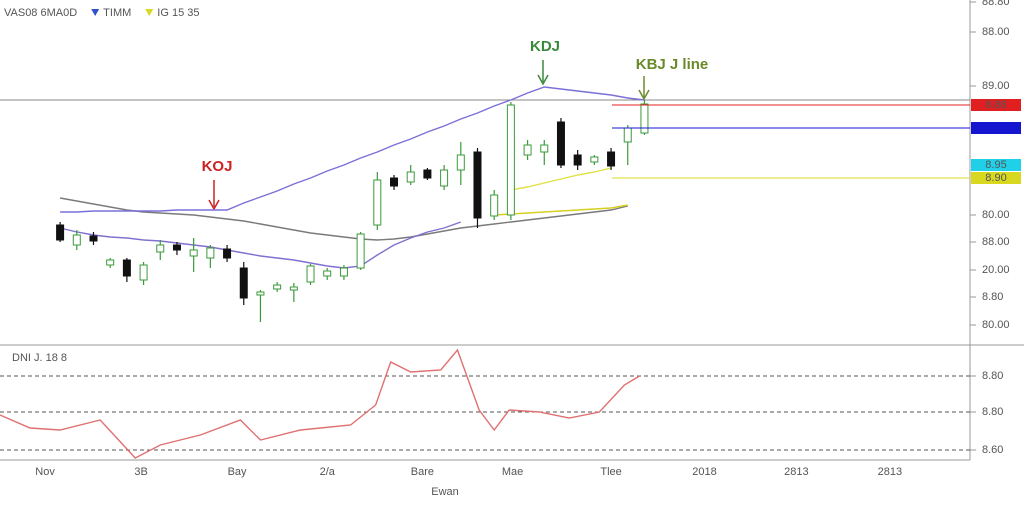 Image resolution: width=1024 pixels, height=507 pixels. I want to click on x-tick-label: Bay, so click(237, 472).